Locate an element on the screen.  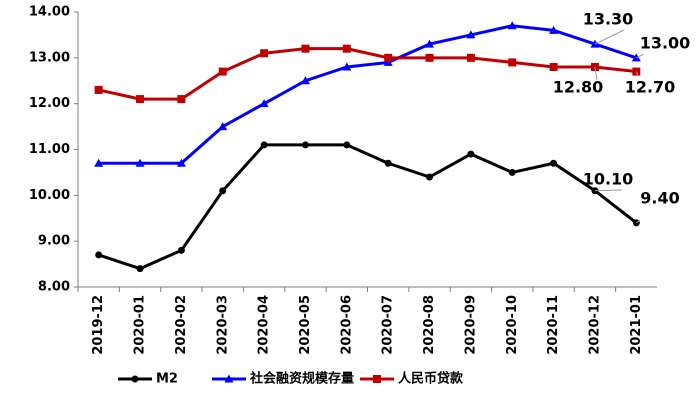
x-tick-label: 2021-01 is located at coordinates (636, 325).